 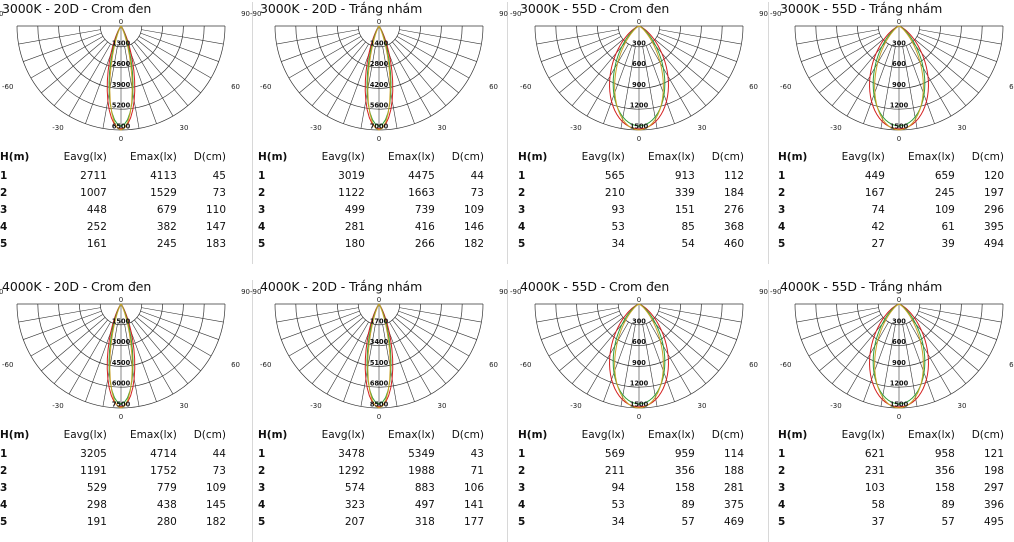 What do you see at coordinates (114, 504) in the screenshot?
I see `table-row: 4 298 438 145` at bounding box center [114, 504].